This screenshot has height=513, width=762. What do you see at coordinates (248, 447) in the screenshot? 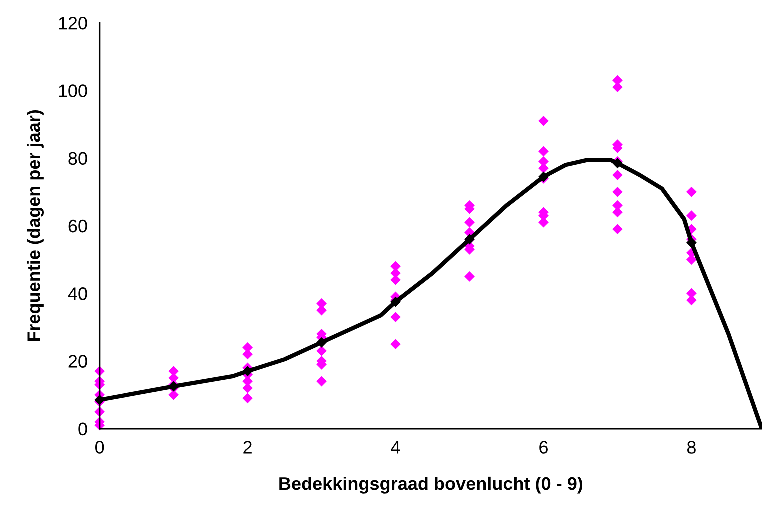
I see `x-tick-label: 2` at bounding box center [248, 447].